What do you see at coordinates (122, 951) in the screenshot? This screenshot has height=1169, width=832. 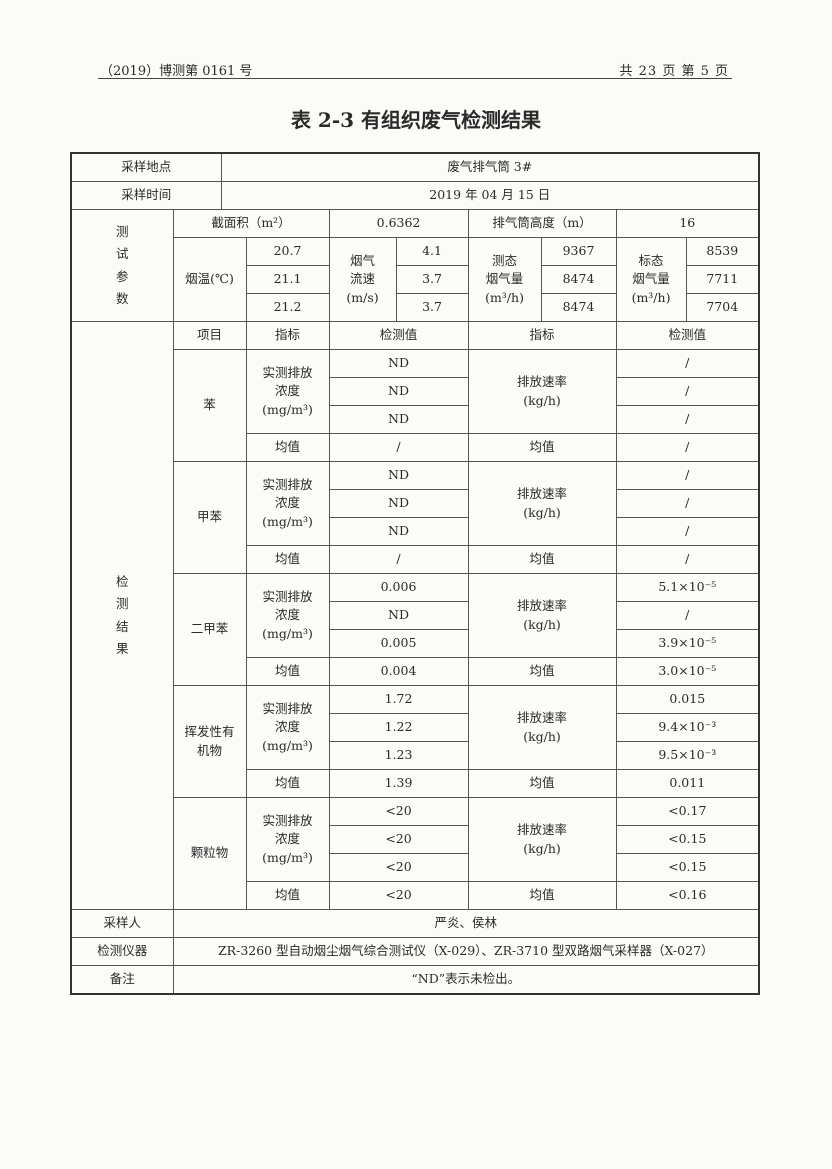 I see `instrument-label: 检测仪器` at bounding box center [122, 951].